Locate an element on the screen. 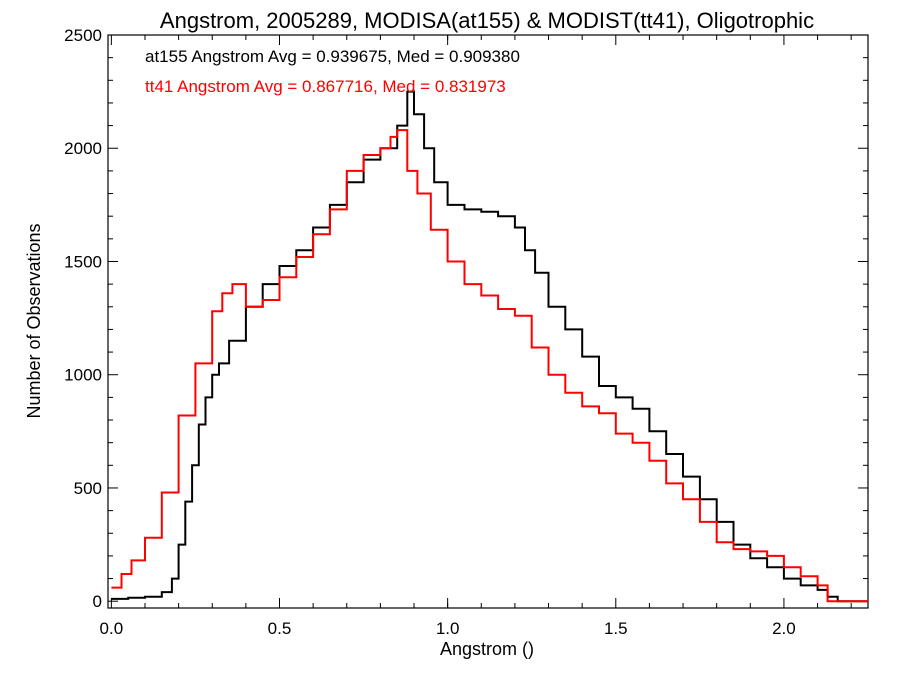  y-tick-label: 500 is located at coordinates (88, 488).